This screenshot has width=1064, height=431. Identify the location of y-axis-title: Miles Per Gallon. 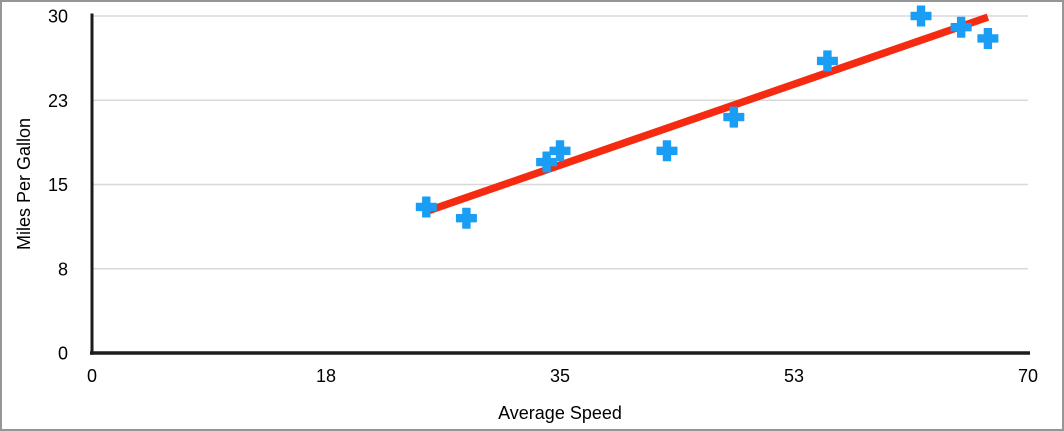
(24, 184).